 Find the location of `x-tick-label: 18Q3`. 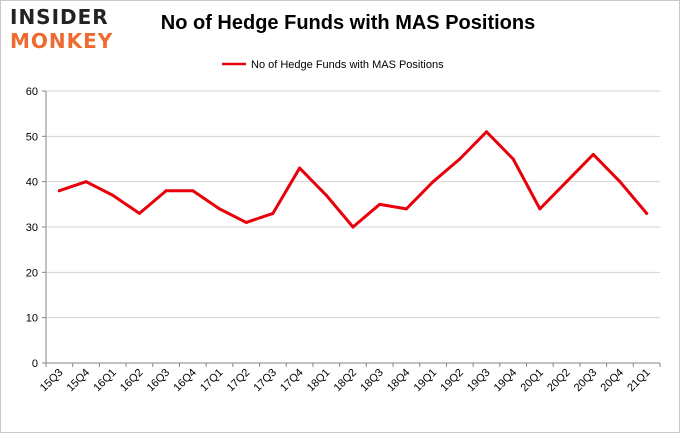

x-tick-label: 18Q3 is located at coordinates (372, 381).